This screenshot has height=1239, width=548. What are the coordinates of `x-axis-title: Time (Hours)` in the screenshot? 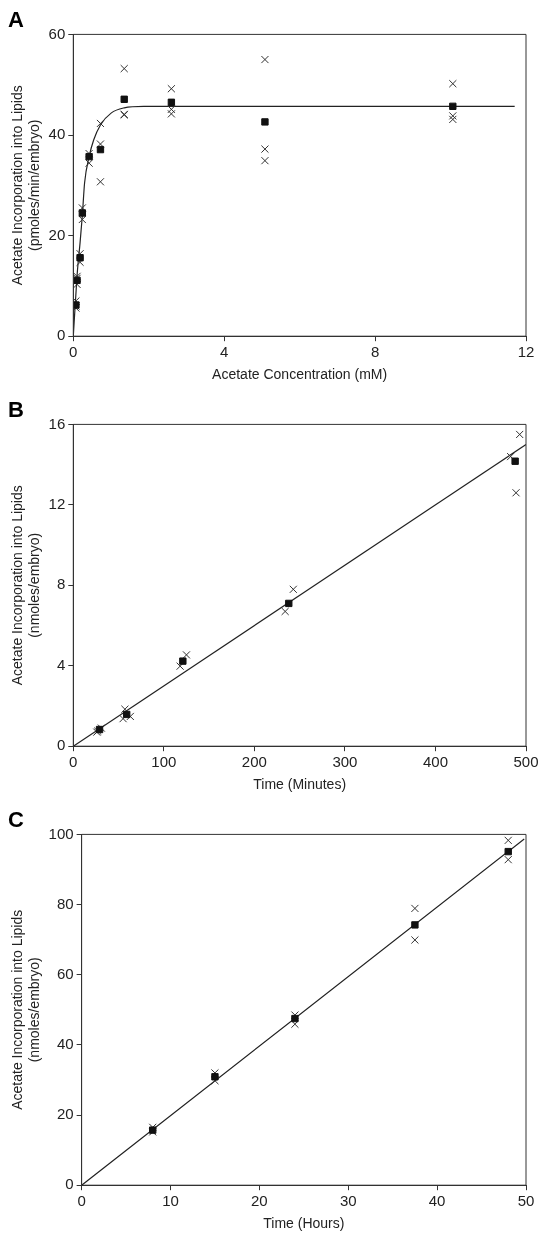 It's located at (304, 1223).